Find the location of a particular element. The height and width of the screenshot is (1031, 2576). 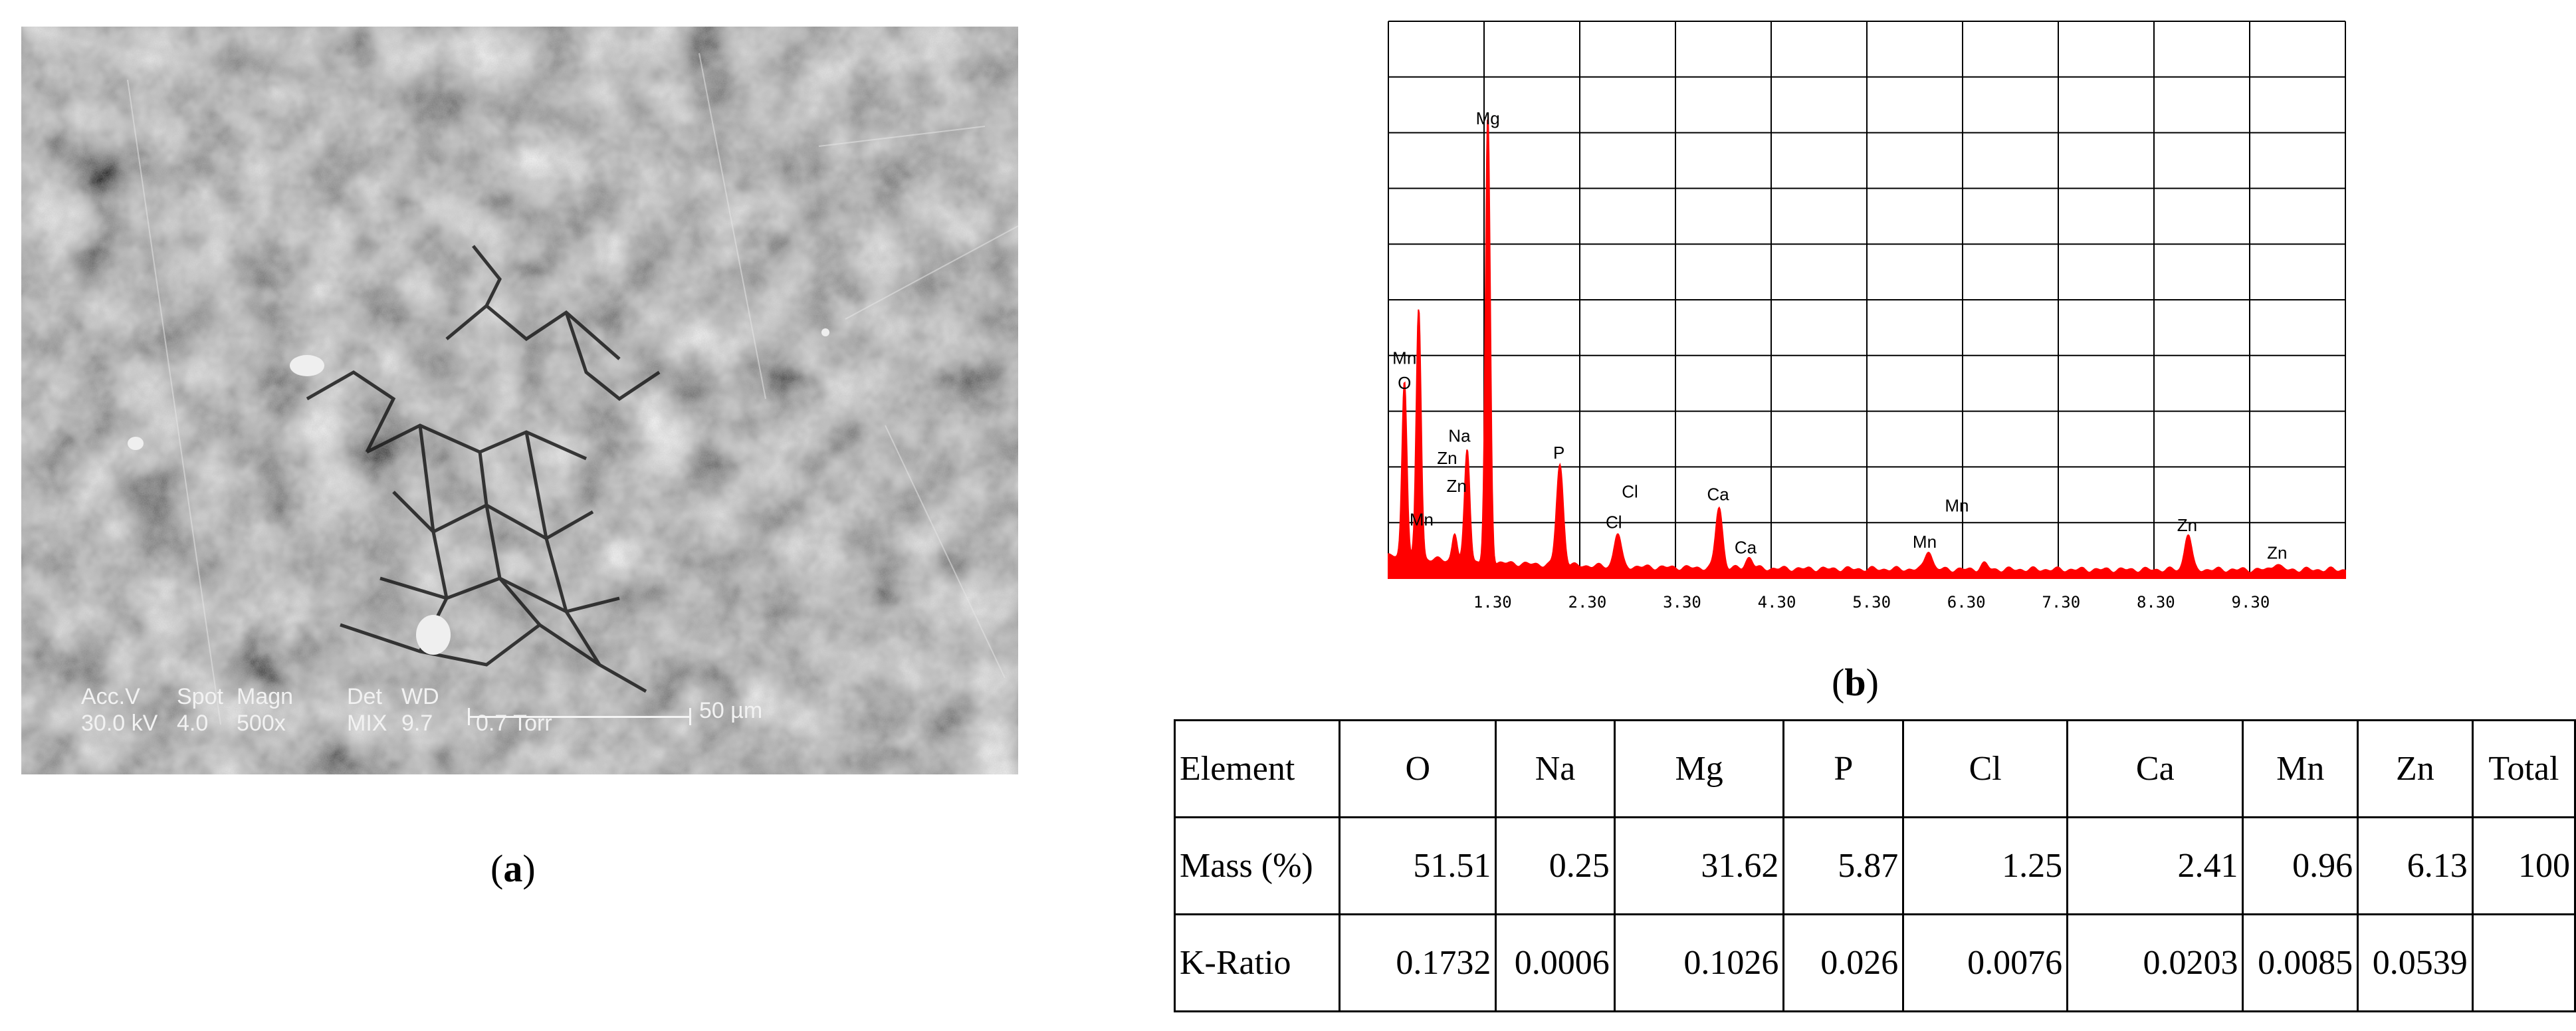

table-cell: 0.0085 is located at coordinates (2300, 963).